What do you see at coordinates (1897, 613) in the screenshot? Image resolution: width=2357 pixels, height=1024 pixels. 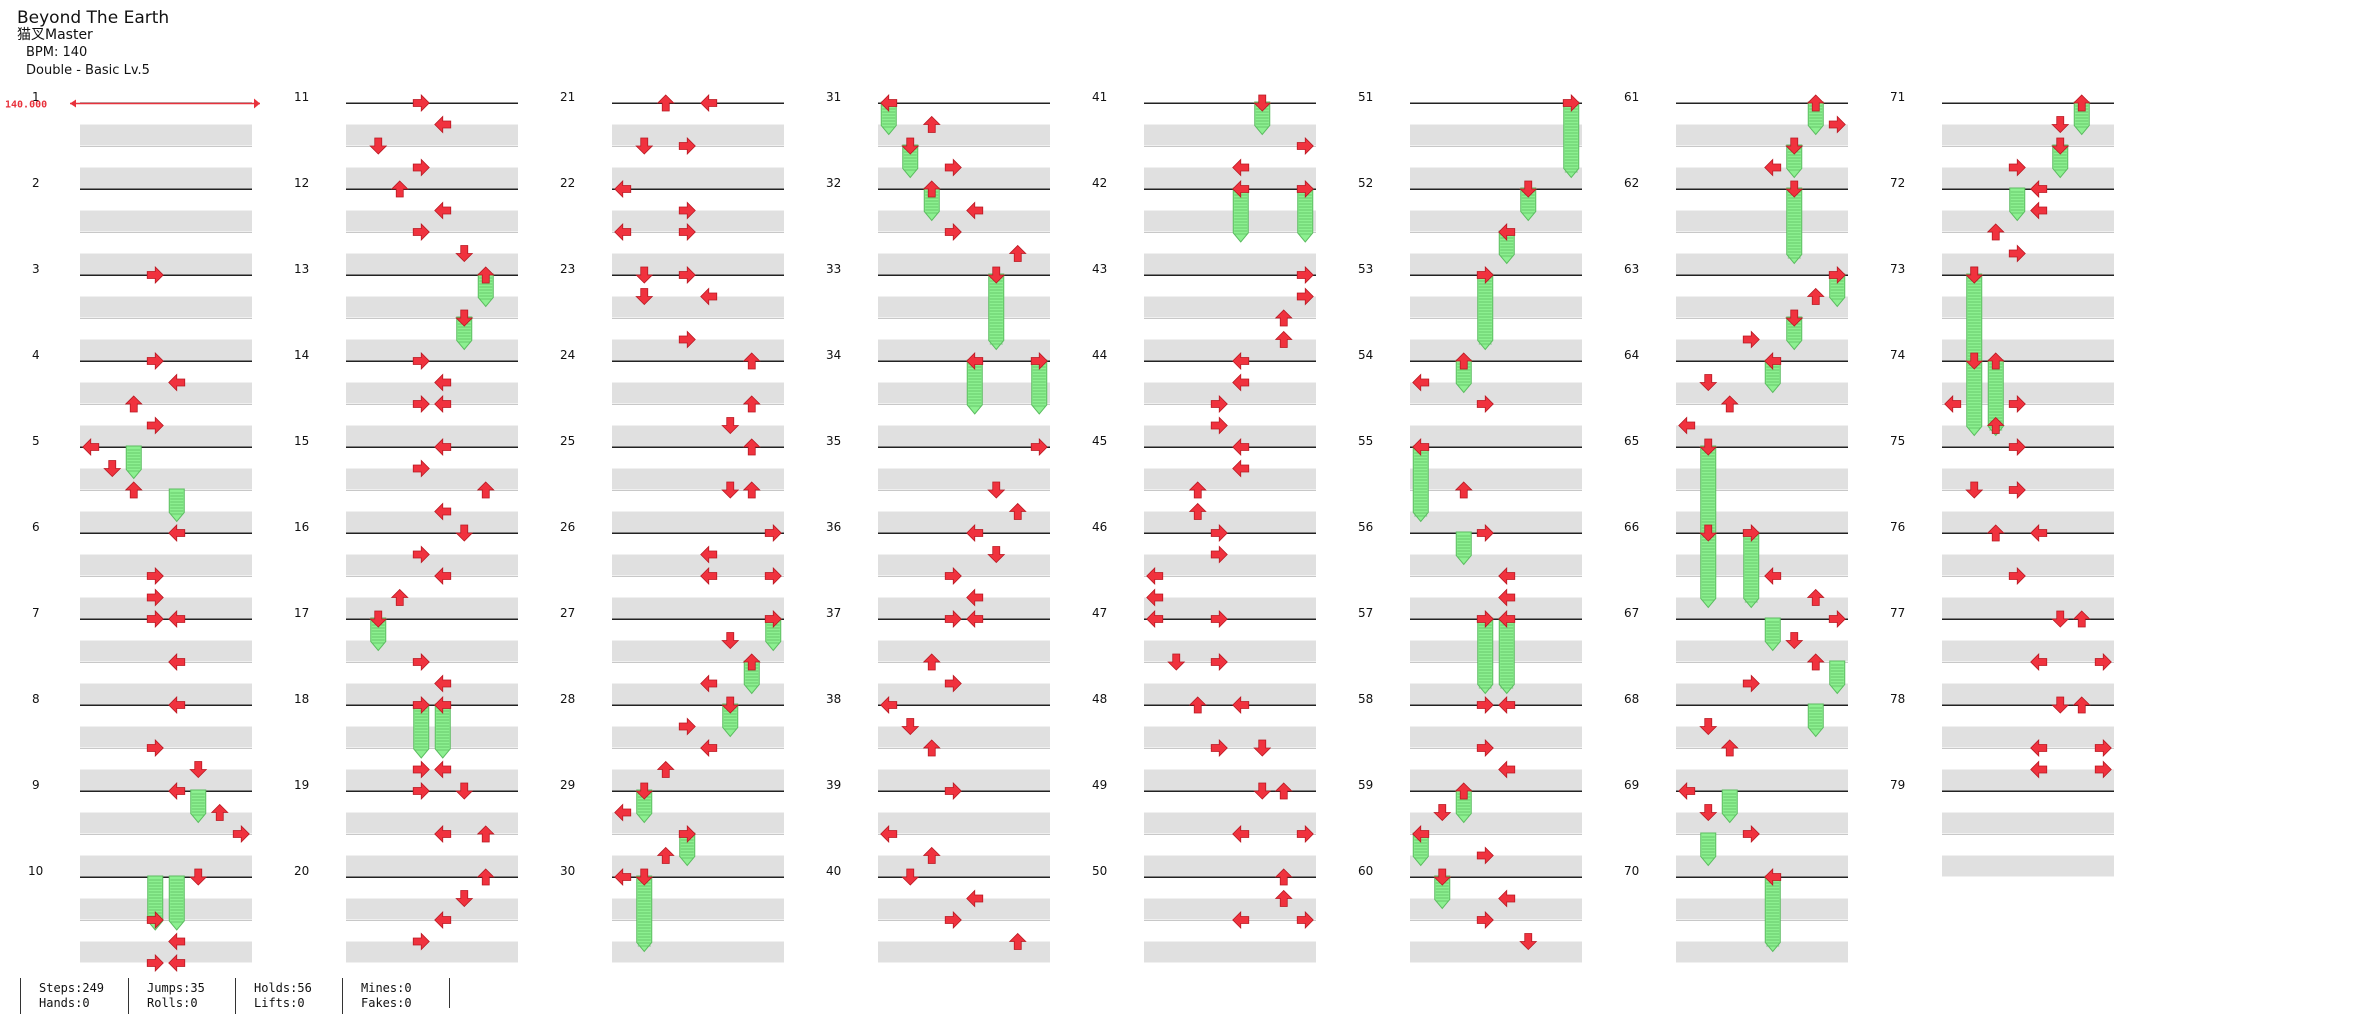 I see `measure-number: 77` at bounding box center [1897, 613].